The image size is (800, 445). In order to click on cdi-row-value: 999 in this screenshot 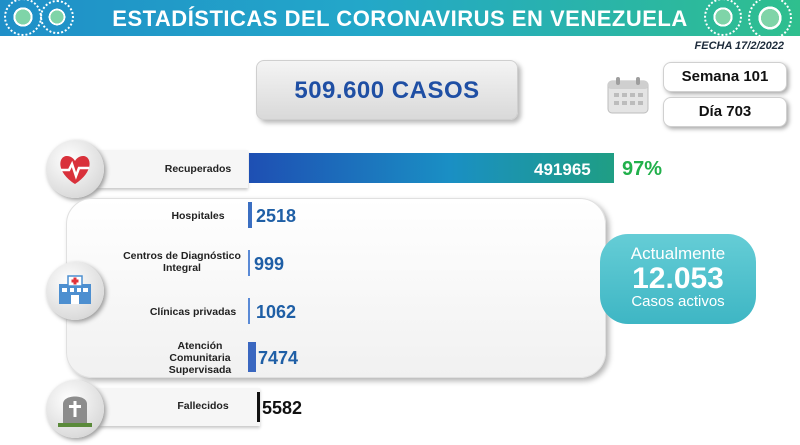, I will do `click(269, 264)`.